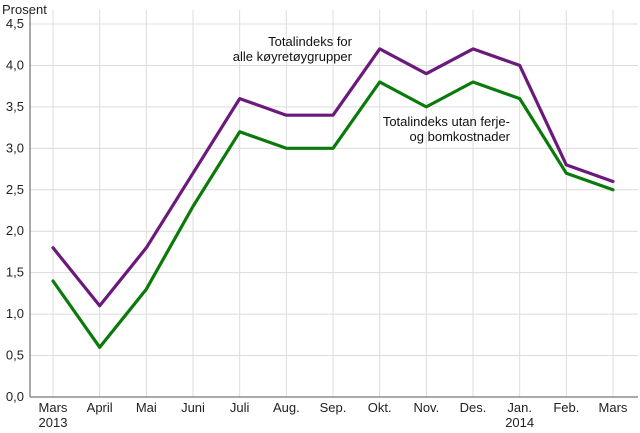 The width and height of the screenshot is (640, 433). Describe the element at coordinates (519, 407) in the screenshot. I see `x-tick-label: Jan.` at that location.